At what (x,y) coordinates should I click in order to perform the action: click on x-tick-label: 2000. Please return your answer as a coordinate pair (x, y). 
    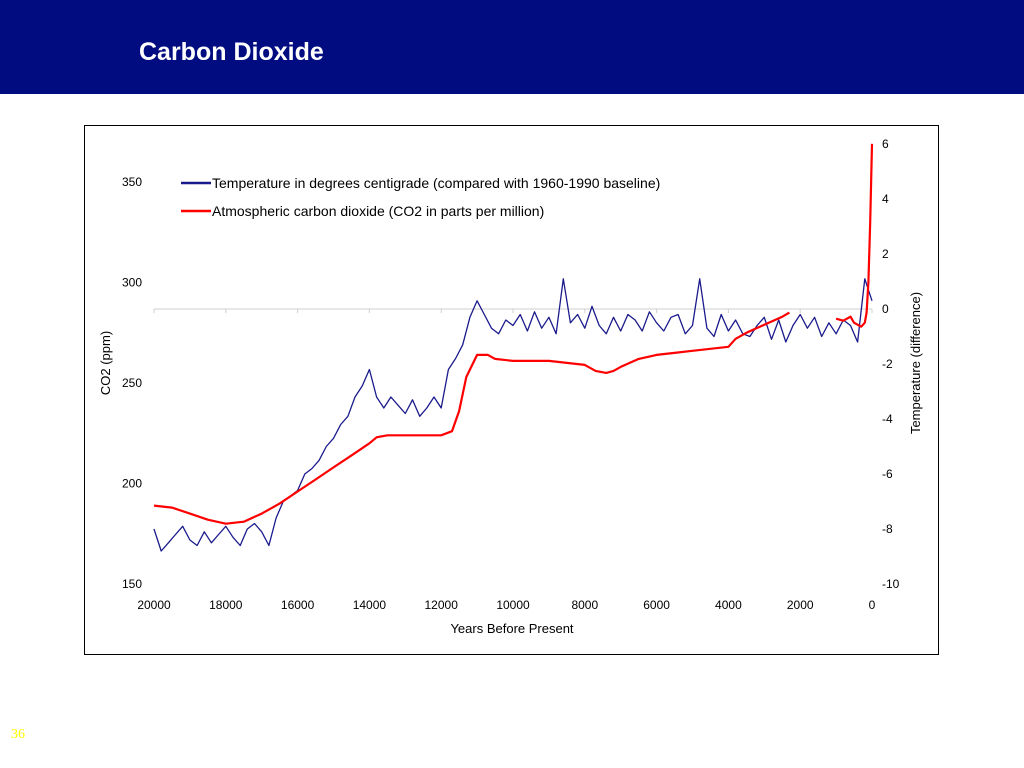
    Looking at the image, I should click on (800, 605).